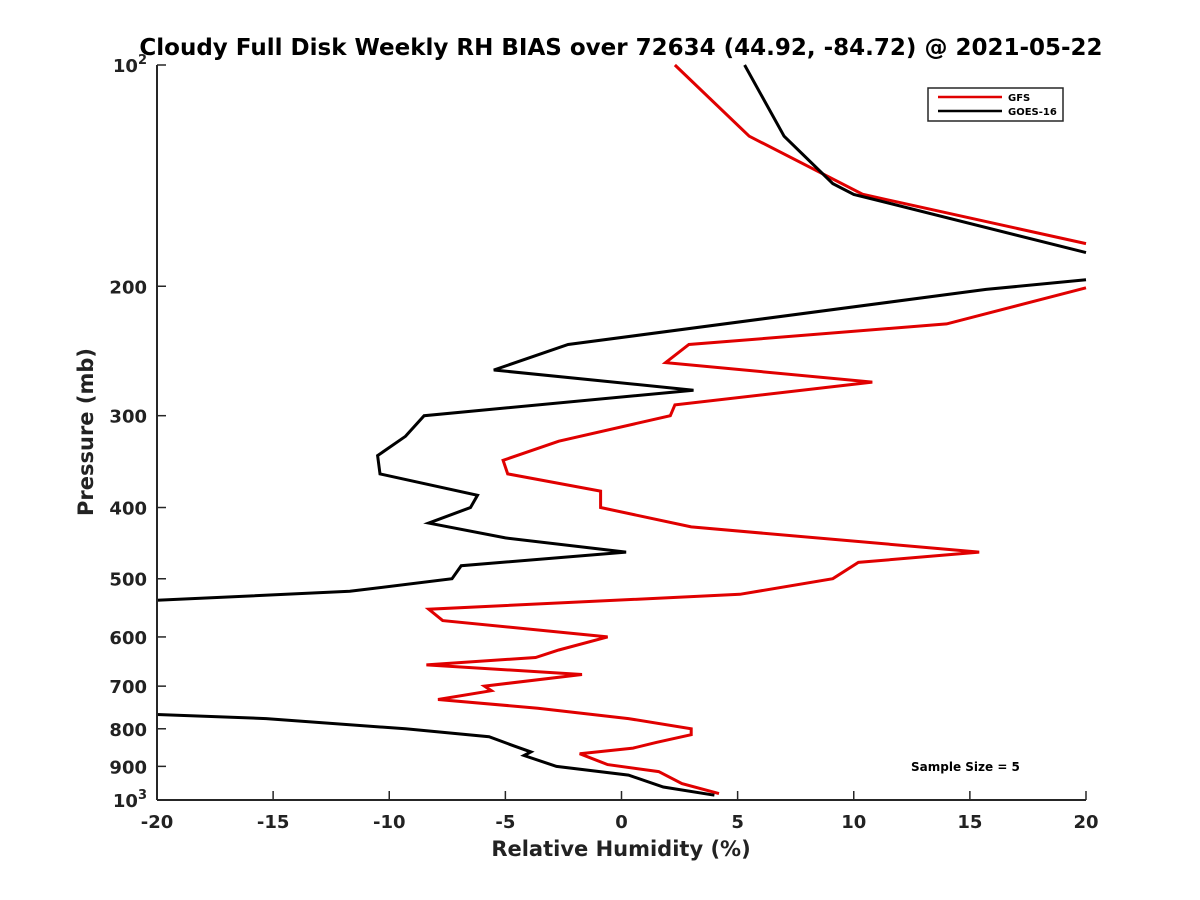 The height and width of the screenshot is (900, 1200). What do you see at coordinates (505, 822) in the screenshot?
I see `x-tick-label: -5` at bounding box center [505, 822].